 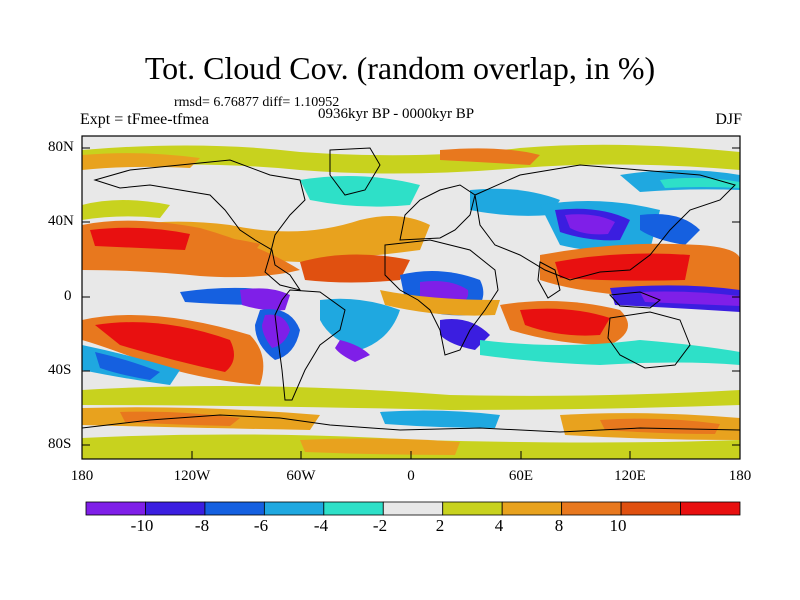 What do you see at coordinates (396, 114) in the screenshot?
I see `period-label: 0936kyr BP - 0000kyr BP` at bounding box center [396, 114].